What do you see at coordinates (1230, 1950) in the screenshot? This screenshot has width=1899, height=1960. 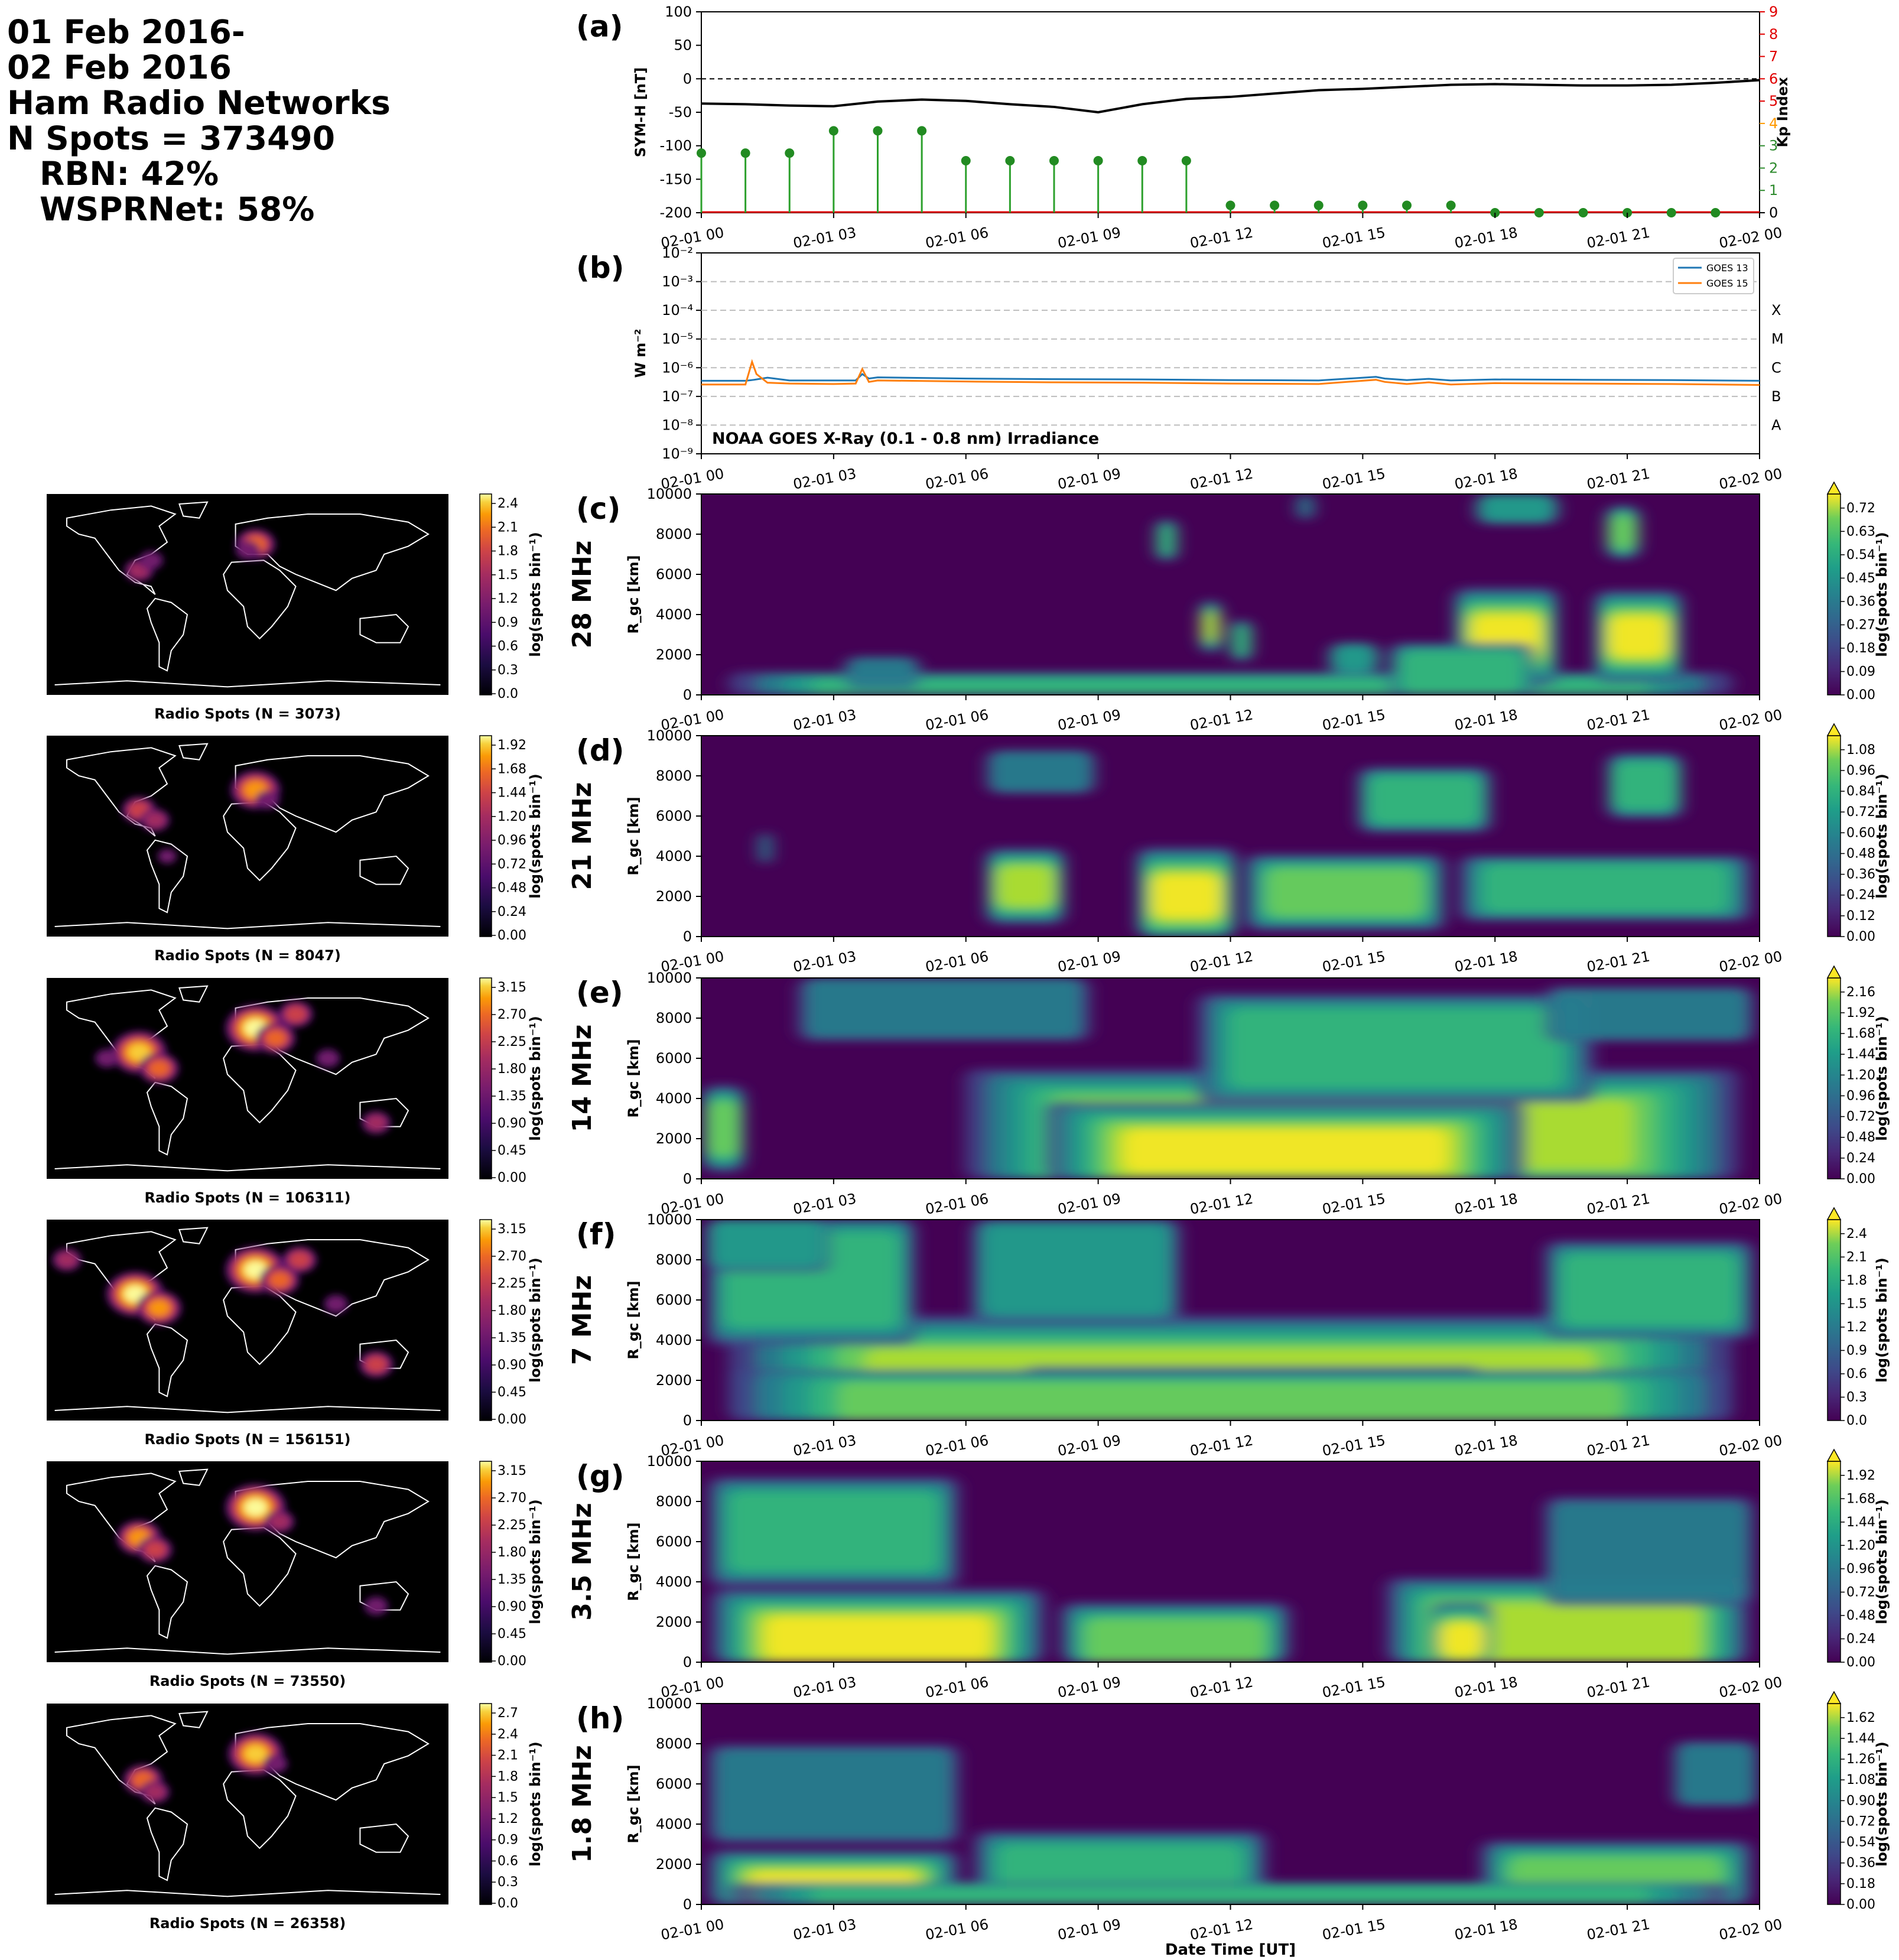 I see `x-axis-title: Date Time [UT]` at bounding box center [1230, 1950].